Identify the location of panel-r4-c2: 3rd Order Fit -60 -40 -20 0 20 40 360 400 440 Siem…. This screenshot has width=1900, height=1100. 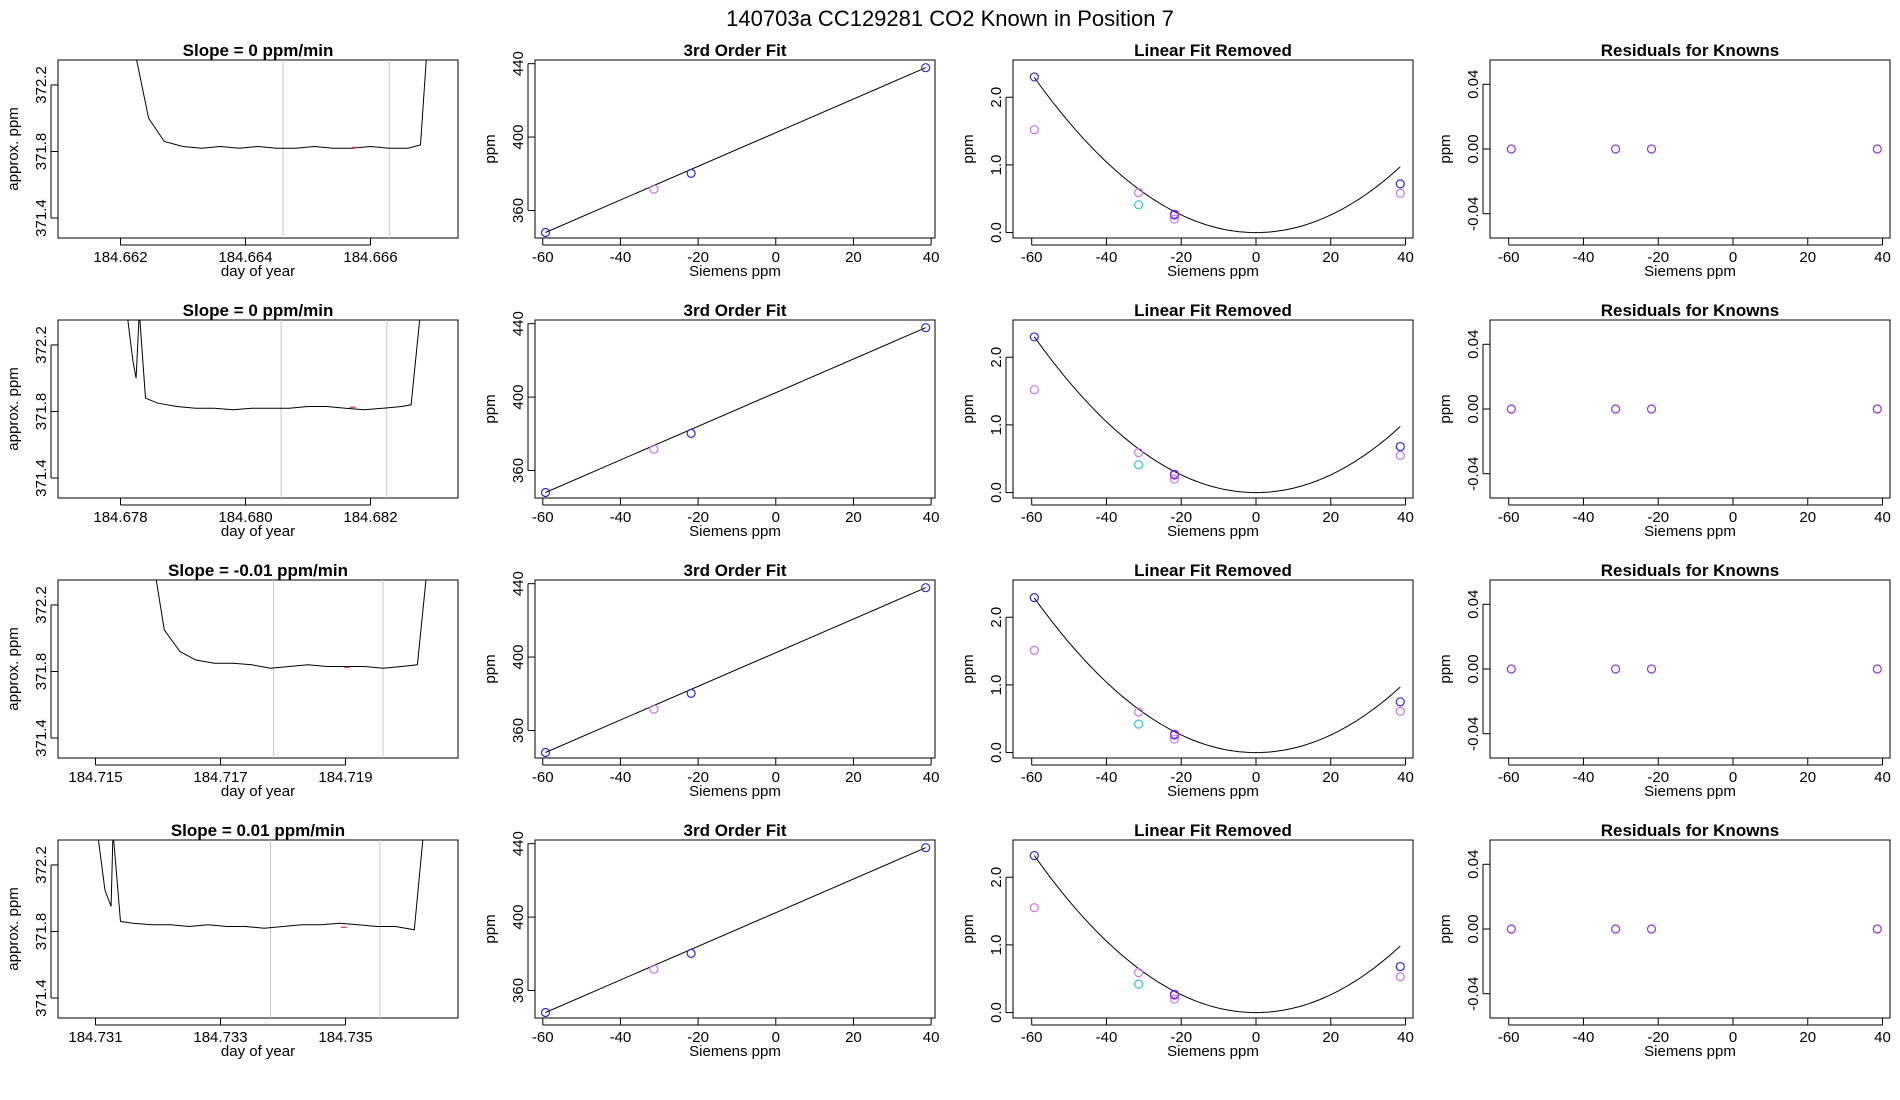
(710, 940).